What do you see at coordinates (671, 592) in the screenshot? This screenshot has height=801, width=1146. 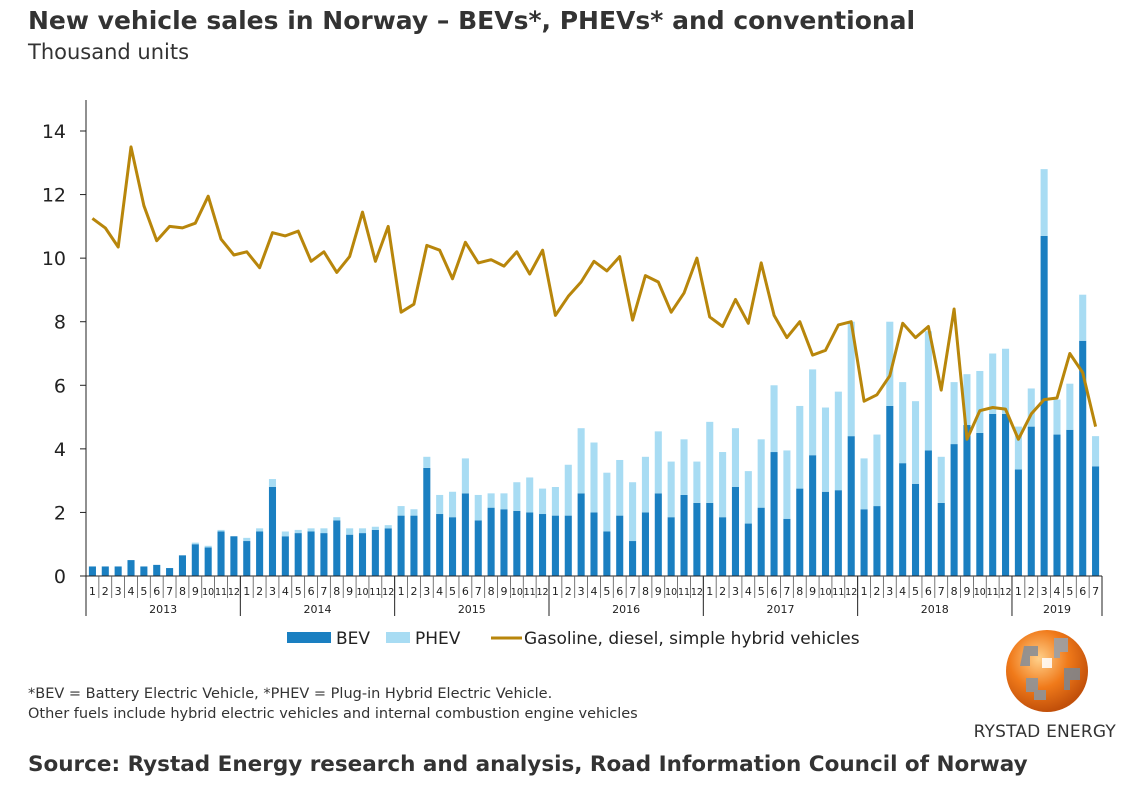 I see `x-tick-label: 10` at bounding box center [671, 592].